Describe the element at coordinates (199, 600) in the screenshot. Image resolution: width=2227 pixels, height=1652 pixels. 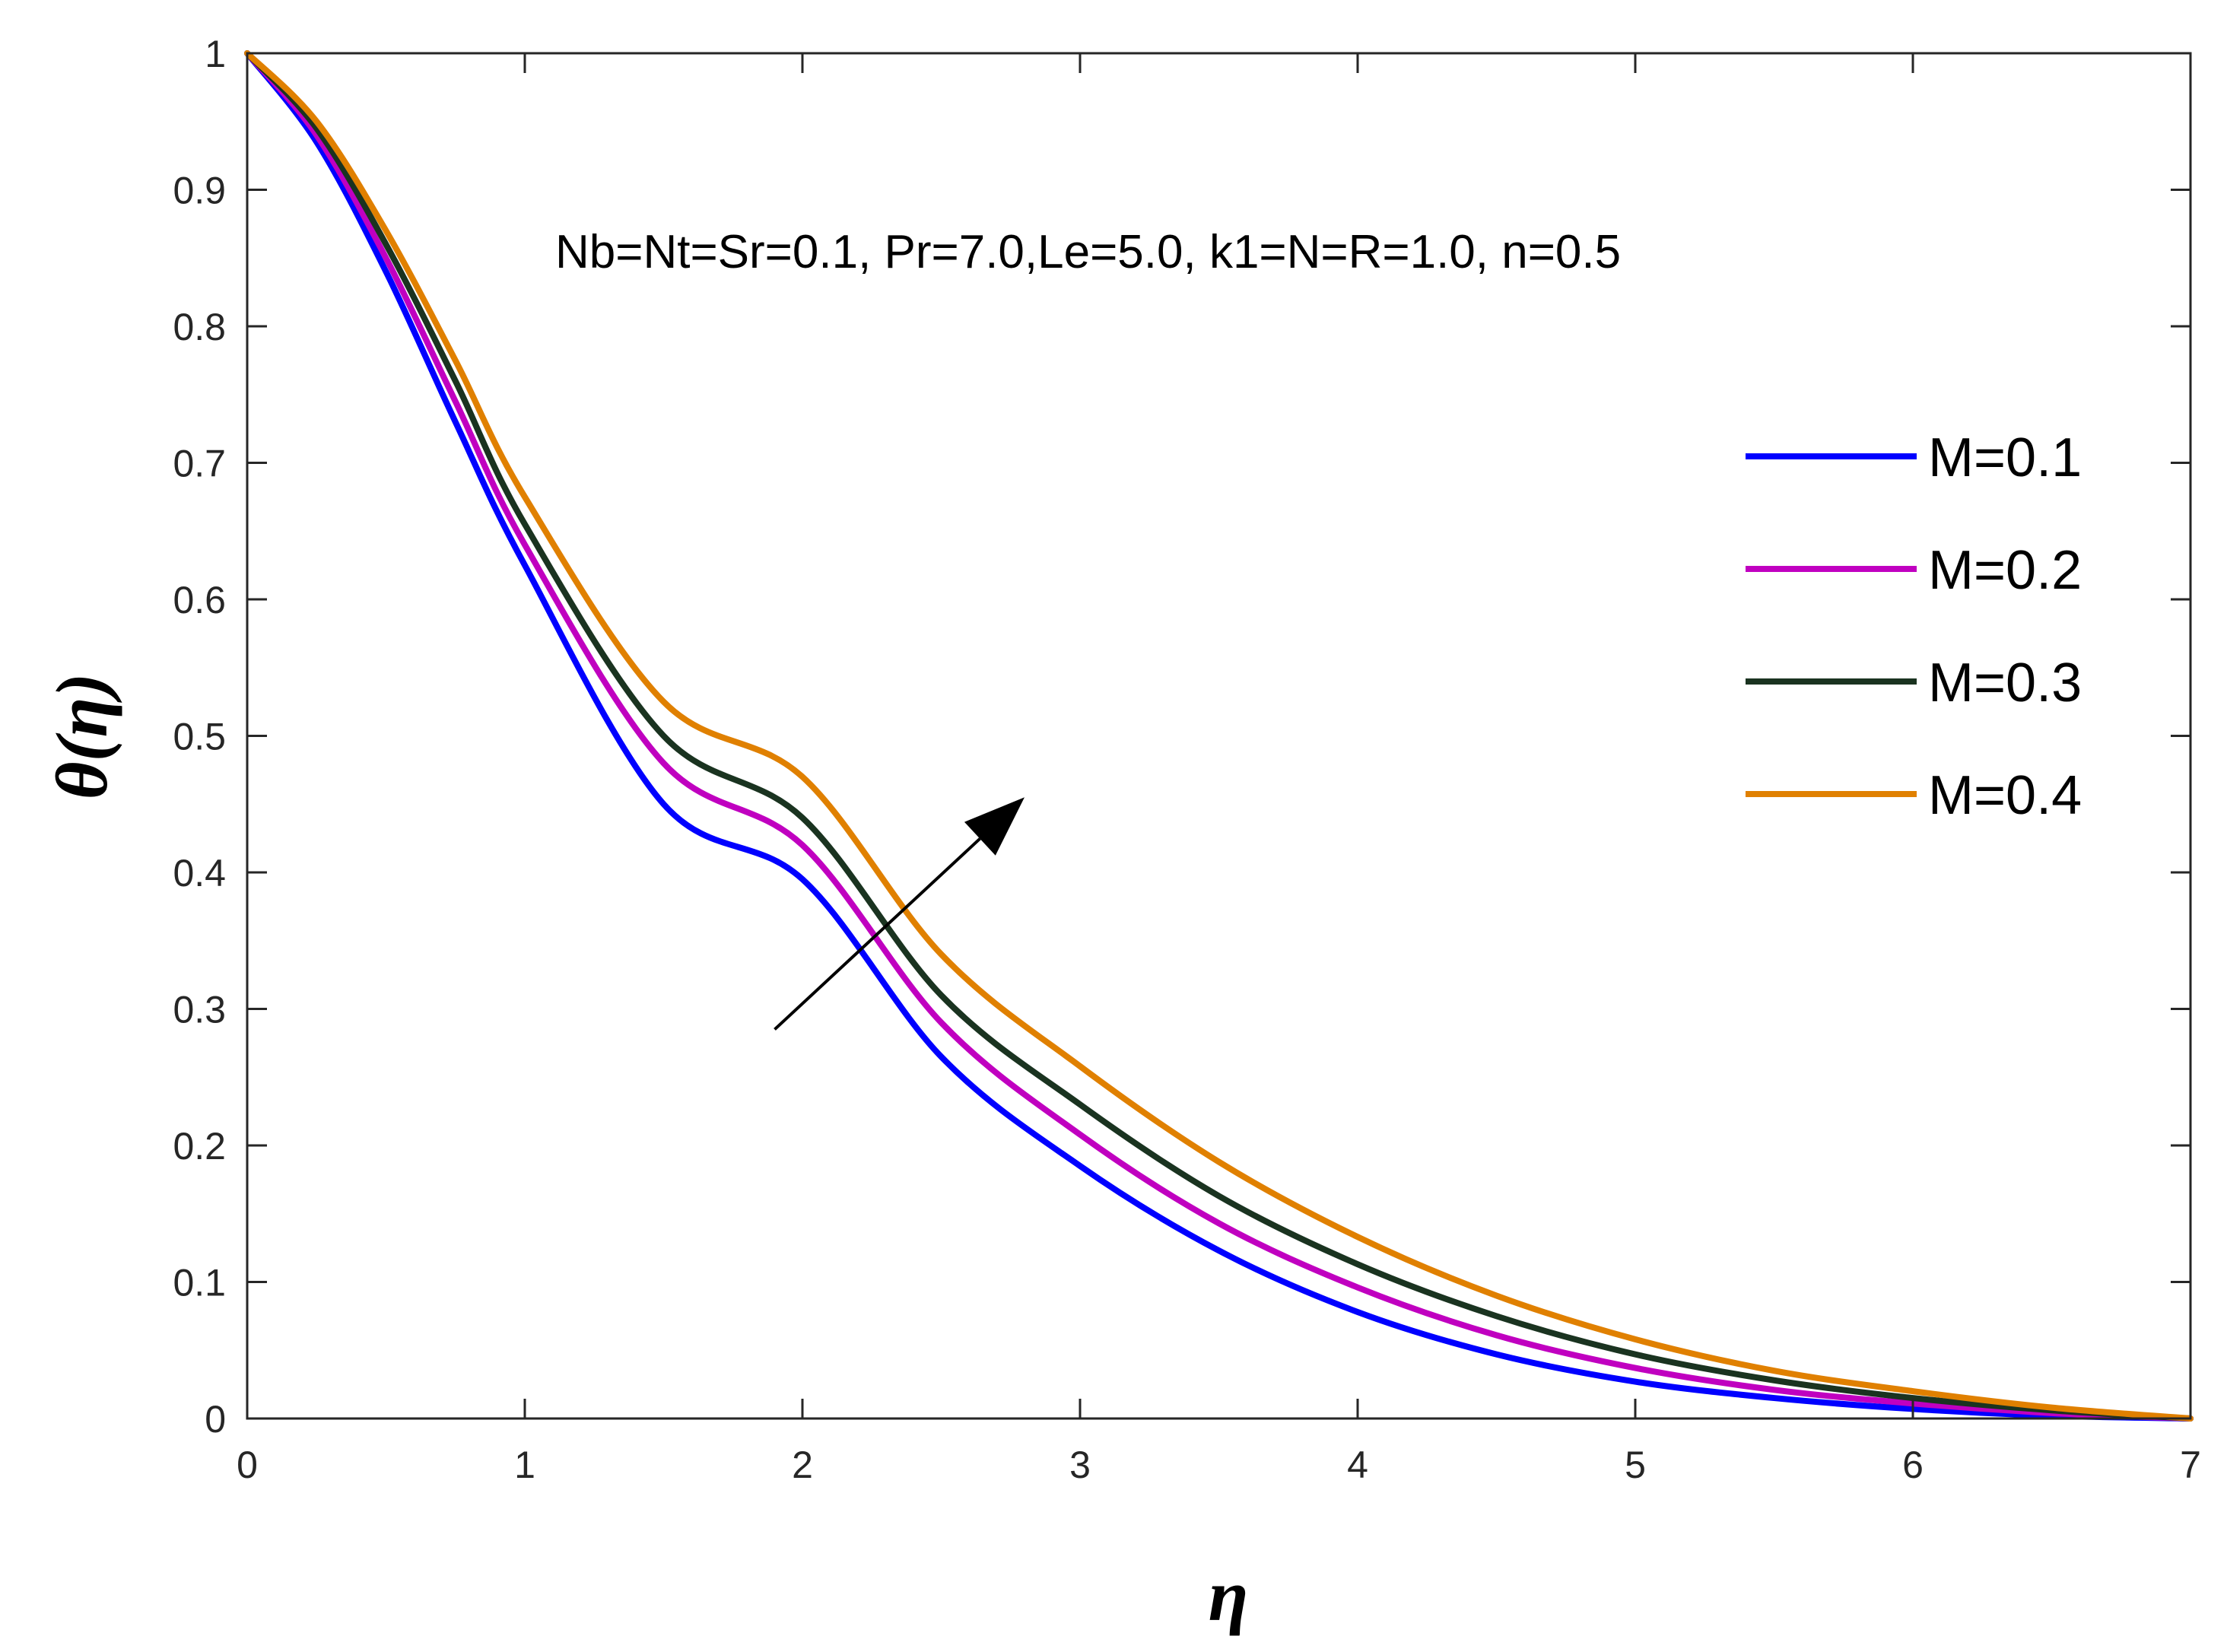
I see `y-tick-label: 0.6` at that location.